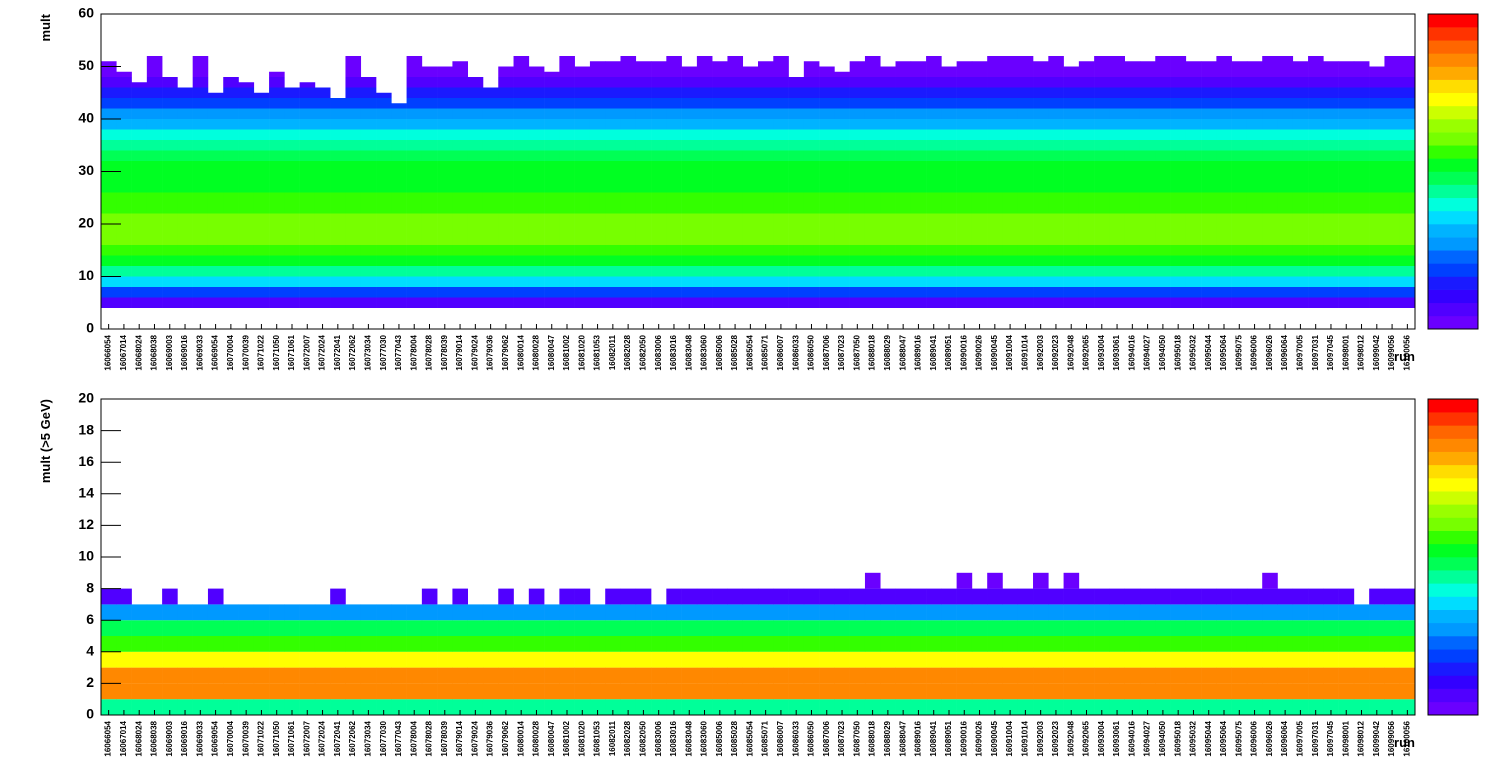 Image resolution: width=1496 pixels, height=772 pixels. Describe the element at coordinates (337, 352) in the screenshot. I see `x-tick-label: 16072041` at that location.